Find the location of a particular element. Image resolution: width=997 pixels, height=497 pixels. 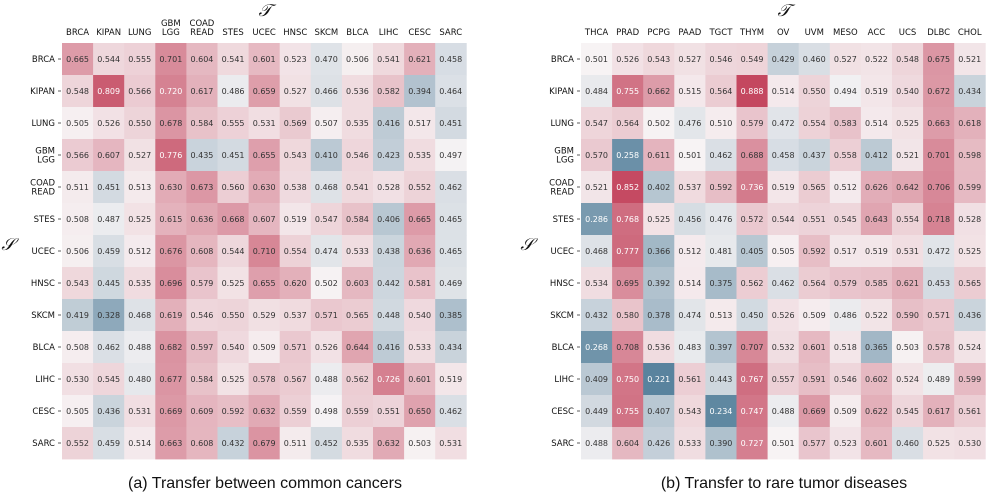

heatmap-a-cell-value: 0.604 is located at coordinates (201, 59).